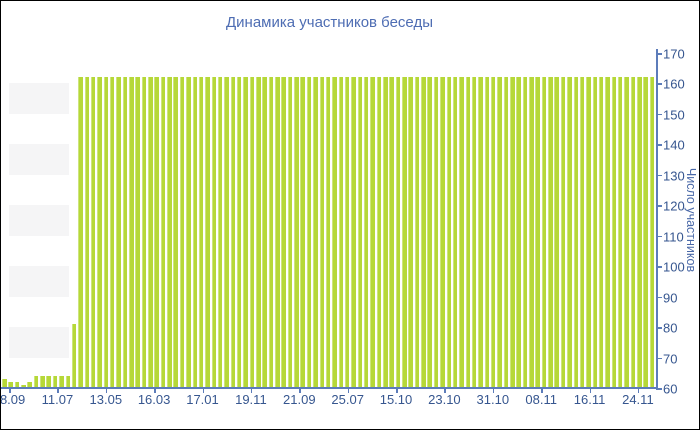  Describe the element at coordinates (329, 22) in the screenshot. I see `chart-title: Динамика участников беседы` at that location.